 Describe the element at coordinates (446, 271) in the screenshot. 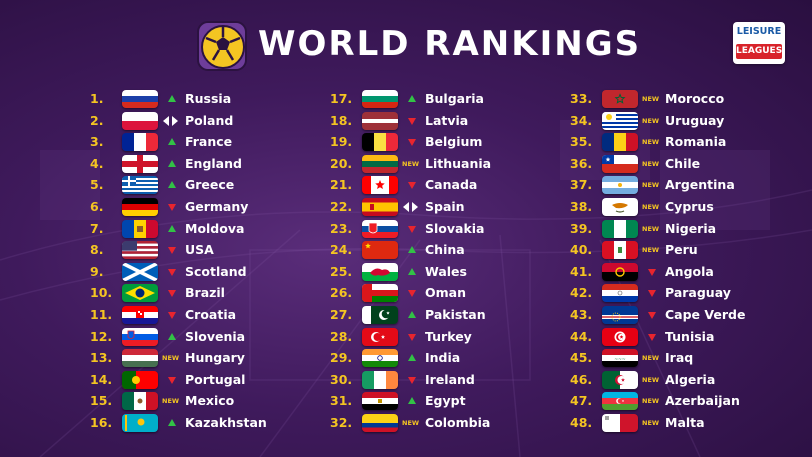

I see `country-name: Wales` at that location.